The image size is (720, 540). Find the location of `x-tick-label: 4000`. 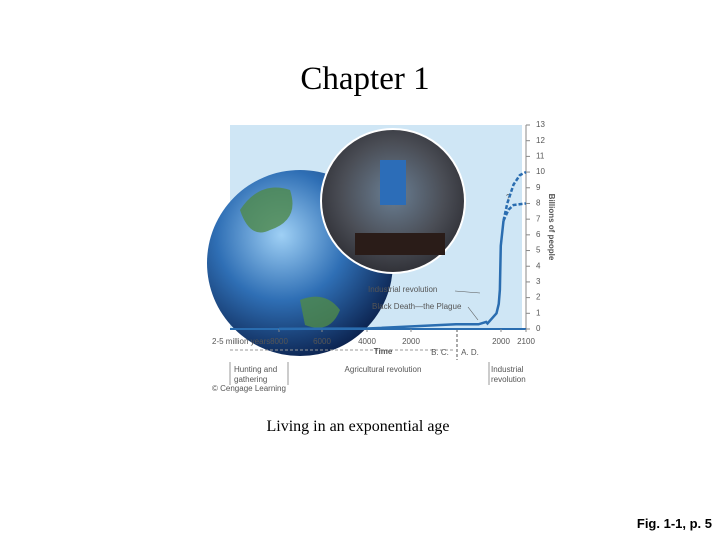

x-tick-label: 4000 is located at coordinates (367, 341).